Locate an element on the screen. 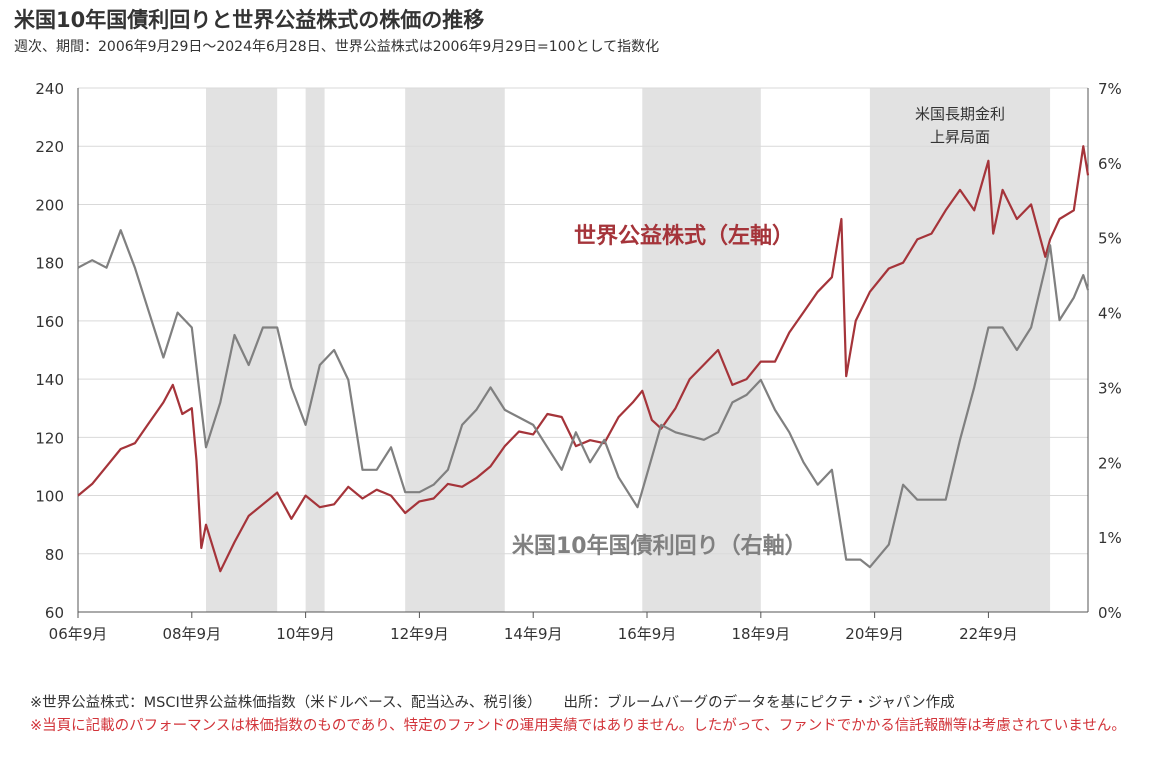 Image resolution: width=1154 pixels, height=775 pixels. y-left-tick-label: 220 is located at coordinates (49, 147).